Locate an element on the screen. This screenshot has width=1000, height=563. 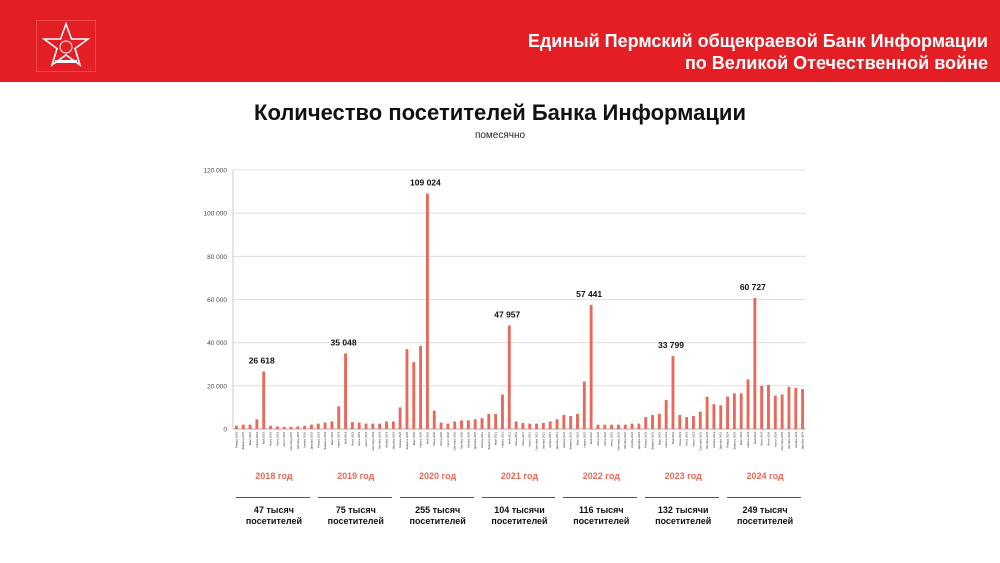
year-label: 2024 год is located at coordinates (765, 476).